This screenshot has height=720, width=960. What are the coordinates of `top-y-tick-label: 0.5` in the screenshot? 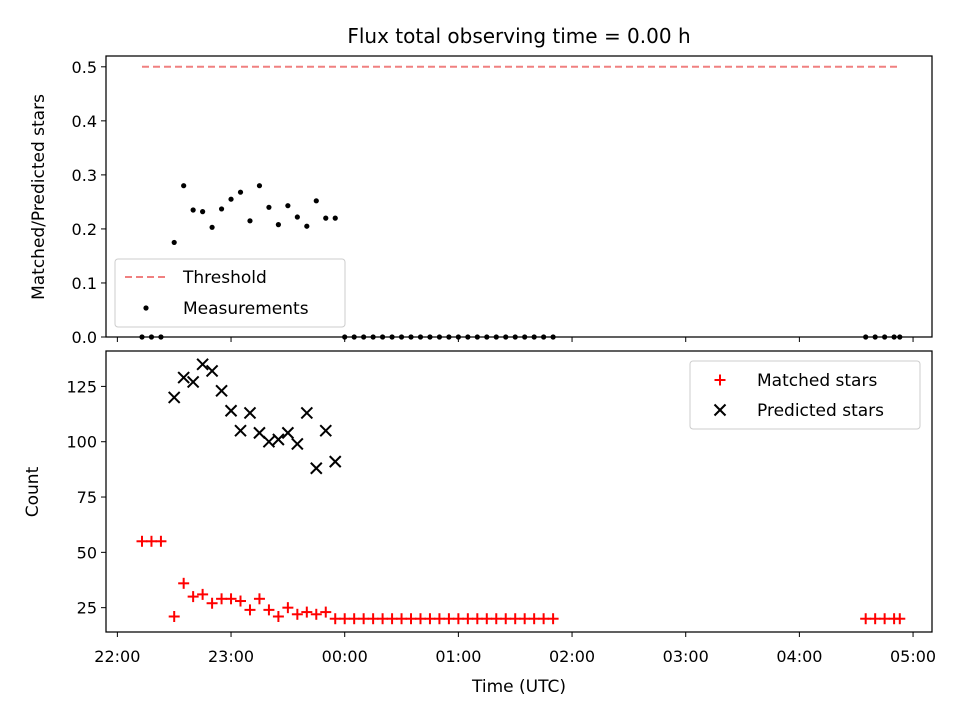 It's located at (84, 67).